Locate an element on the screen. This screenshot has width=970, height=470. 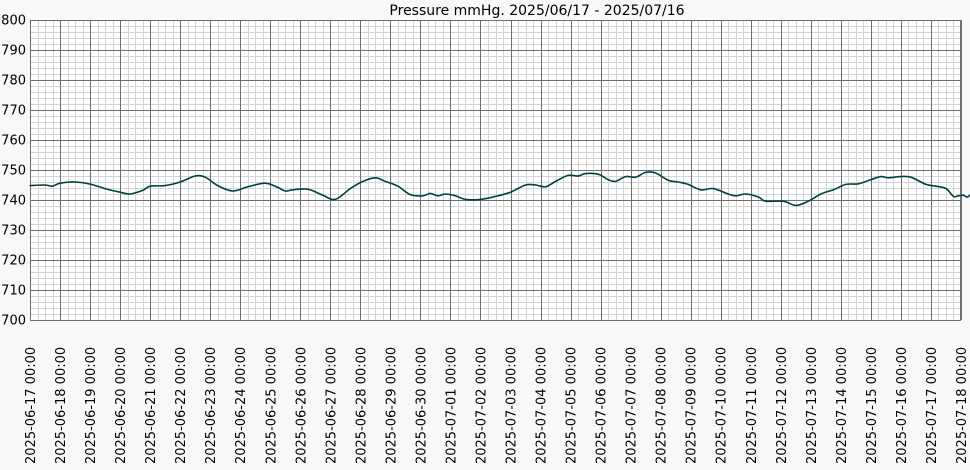
y-tick-label: 750 is located at coordinates (13, 171).